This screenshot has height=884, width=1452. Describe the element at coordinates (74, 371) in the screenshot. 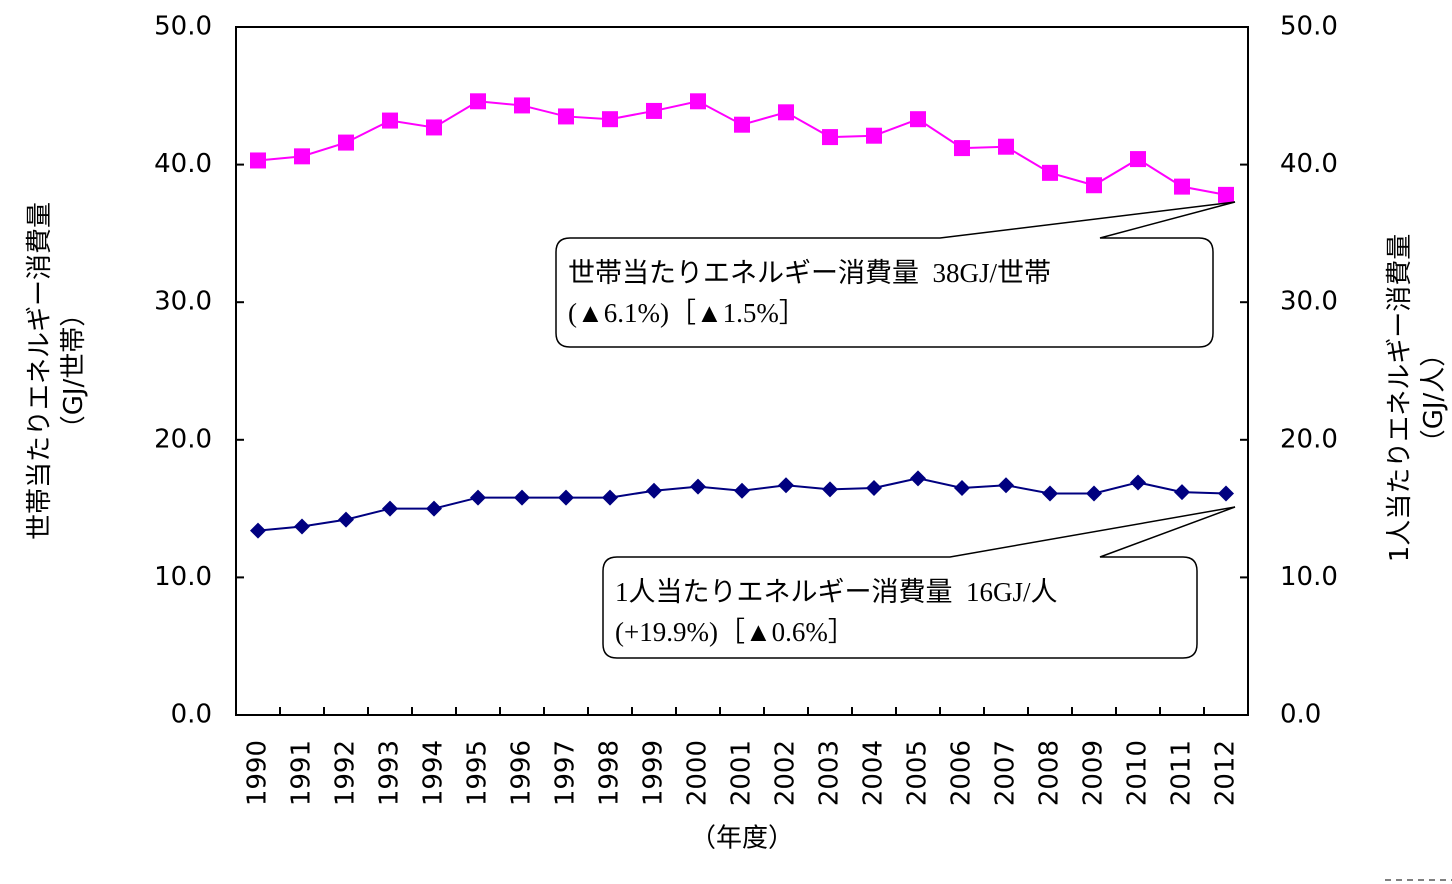

I see `y-axis-title-line: （GJ/世帯）` at that location.